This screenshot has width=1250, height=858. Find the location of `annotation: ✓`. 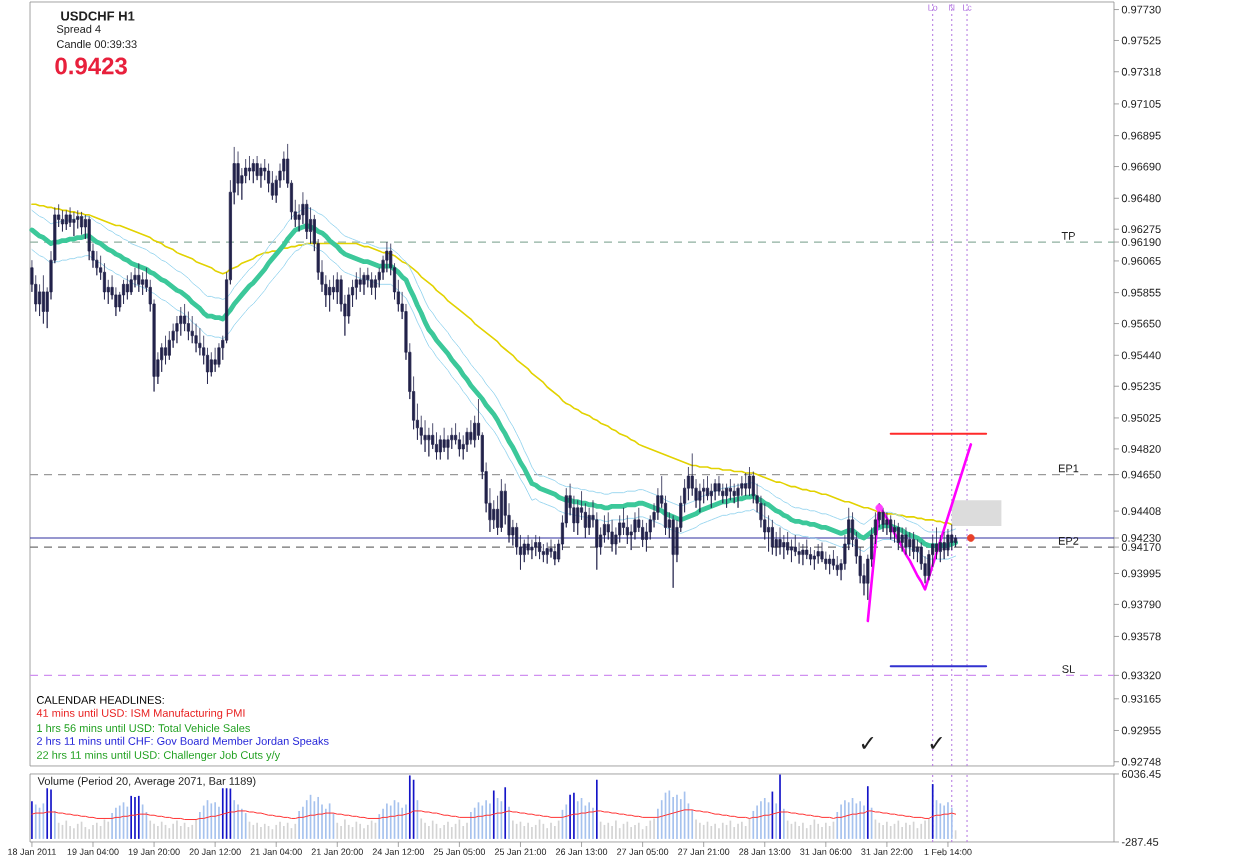

annotation: ✓ is located at coordinates (867, 743).